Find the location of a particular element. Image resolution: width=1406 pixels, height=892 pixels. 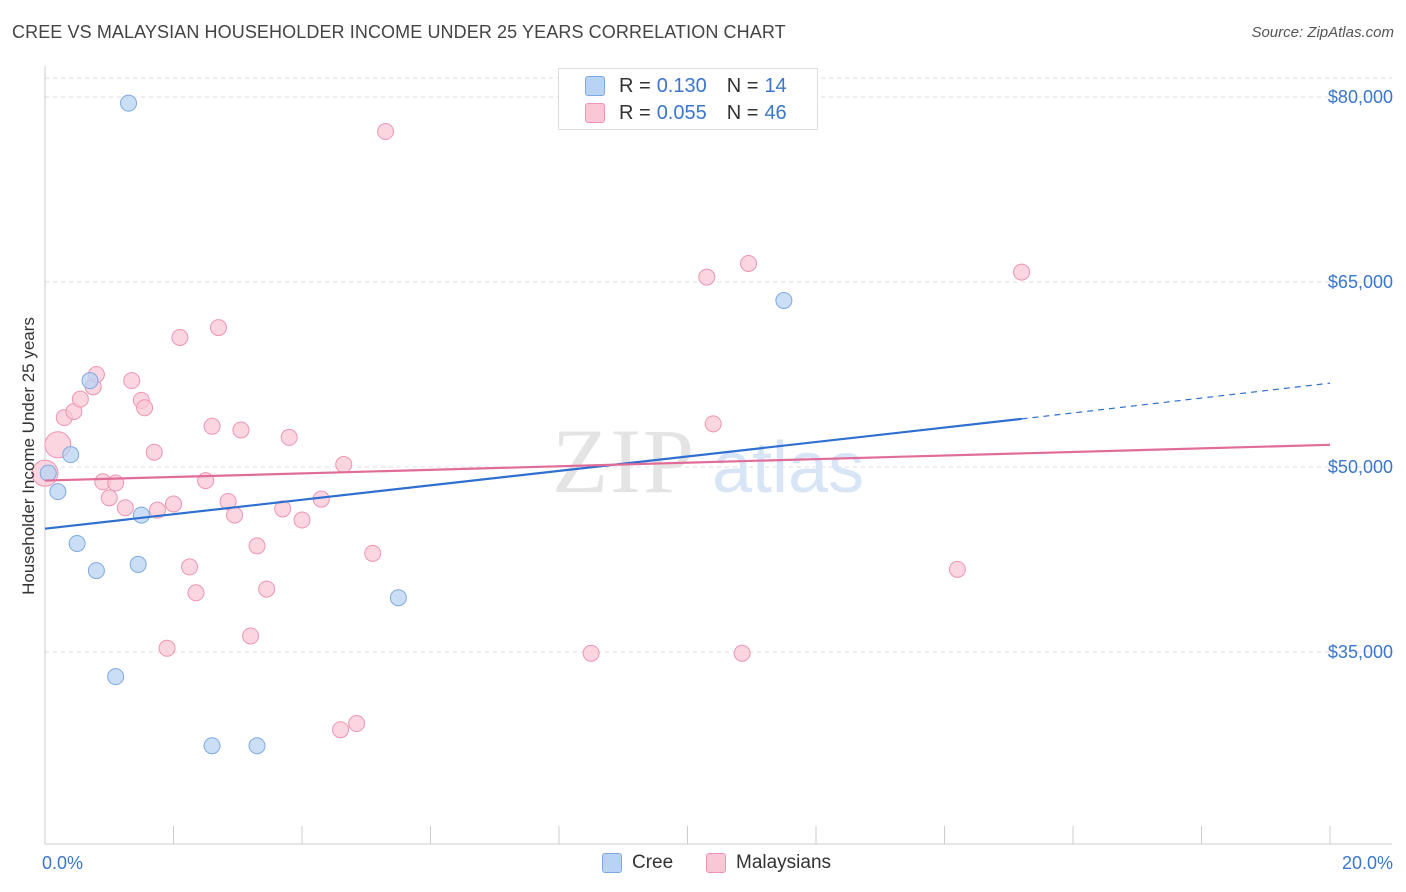

cree-trend-line is located at coordinates (533, 473).